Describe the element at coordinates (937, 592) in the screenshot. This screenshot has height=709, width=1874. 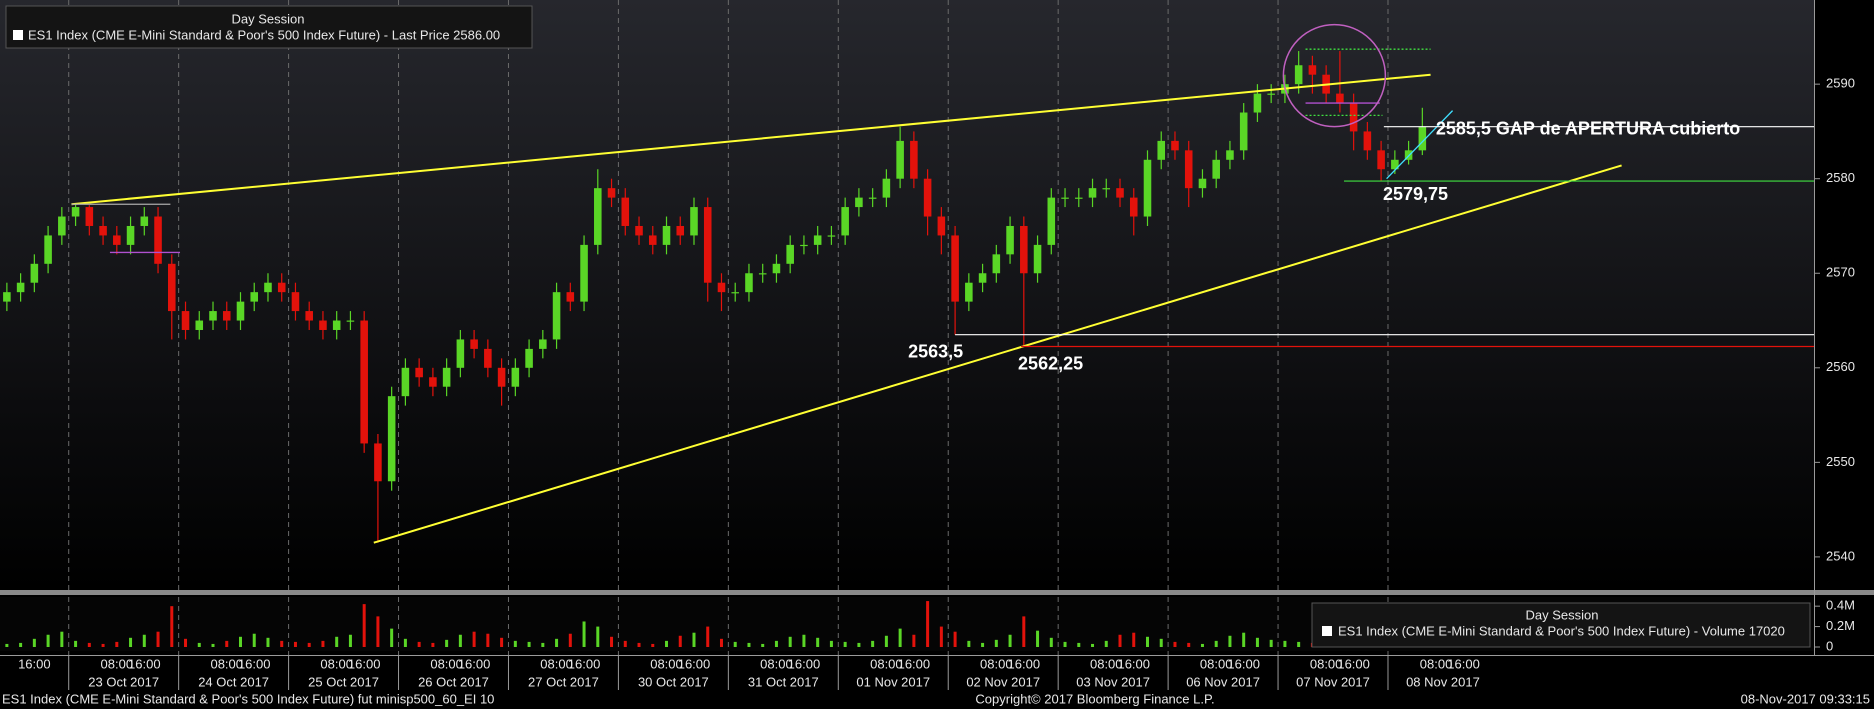
I see `panel-separator` at that location.